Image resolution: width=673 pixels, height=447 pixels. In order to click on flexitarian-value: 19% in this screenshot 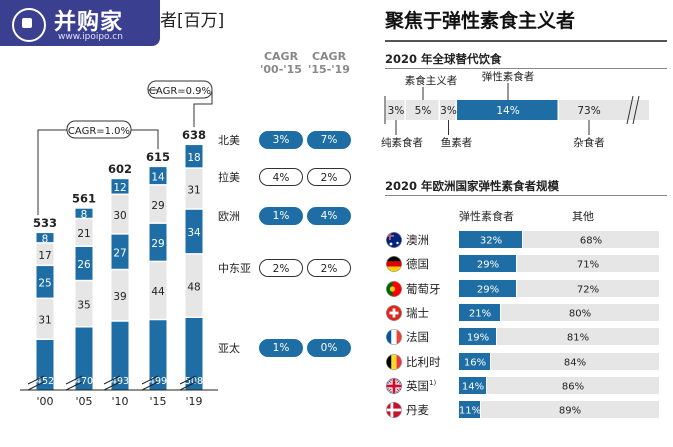, I will do `click(478, 338)`.